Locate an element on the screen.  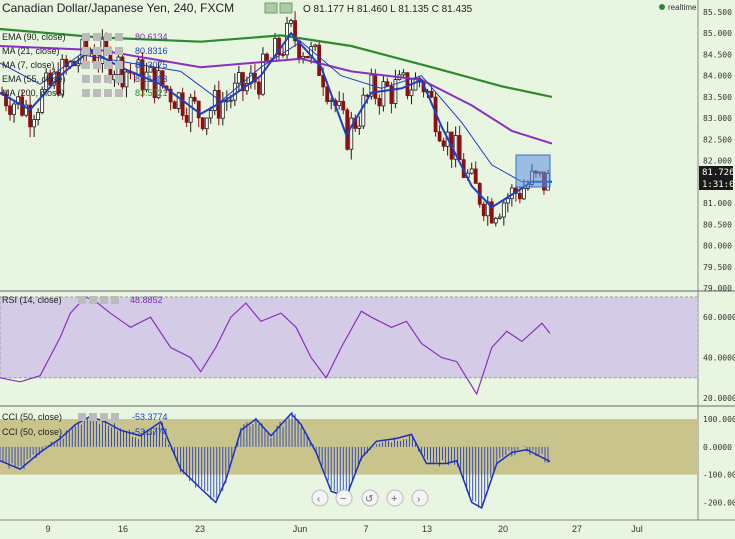
cci-axis-tick: -100.0000 is located at coordinates (719, 475).